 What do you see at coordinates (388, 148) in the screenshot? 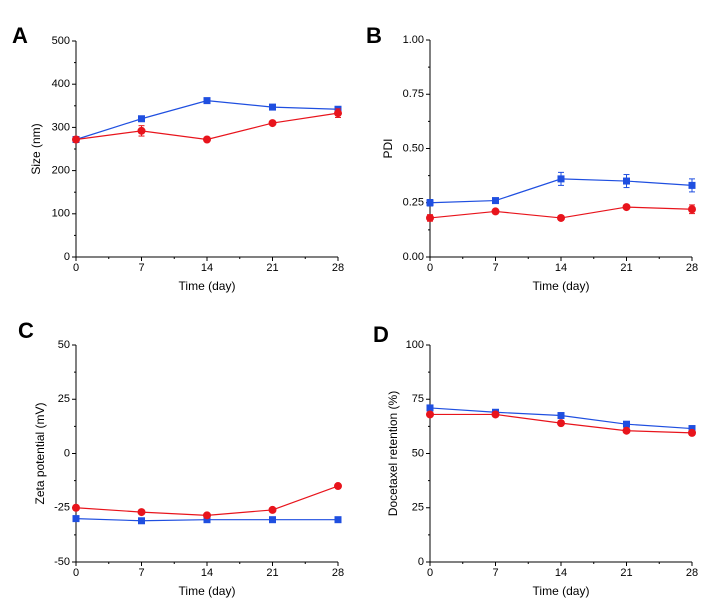
I see `y-axis-title: PDI` at bounding box center [388, 148].